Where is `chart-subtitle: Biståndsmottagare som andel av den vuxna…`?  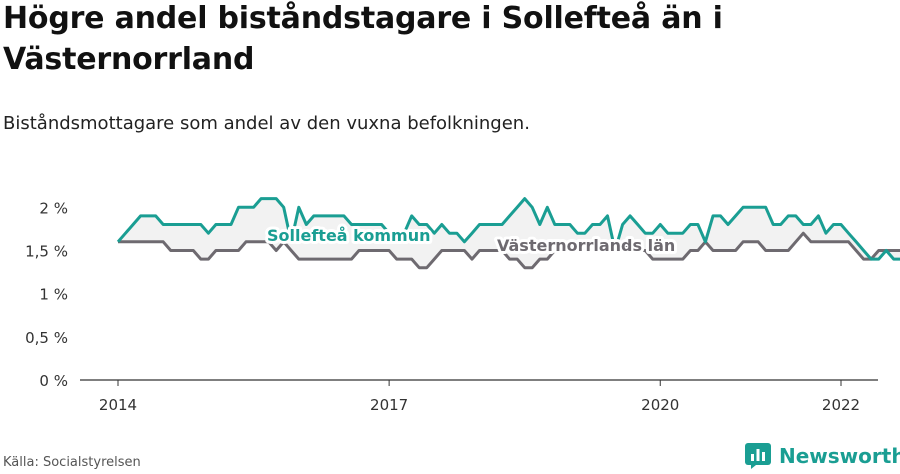
chart-subtitle: Biståndsmottagare som andel av den vuxna… is located at coordinates (266, 123).